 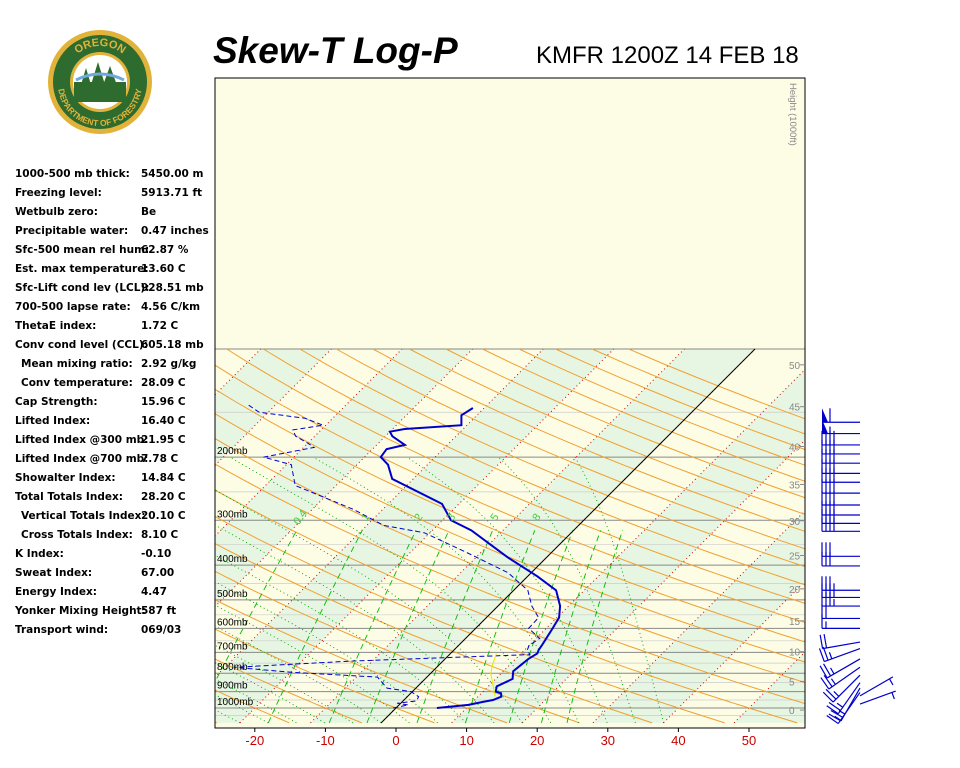 I want to click on temperature-tick-label: 10, so click(x=466, y=740).